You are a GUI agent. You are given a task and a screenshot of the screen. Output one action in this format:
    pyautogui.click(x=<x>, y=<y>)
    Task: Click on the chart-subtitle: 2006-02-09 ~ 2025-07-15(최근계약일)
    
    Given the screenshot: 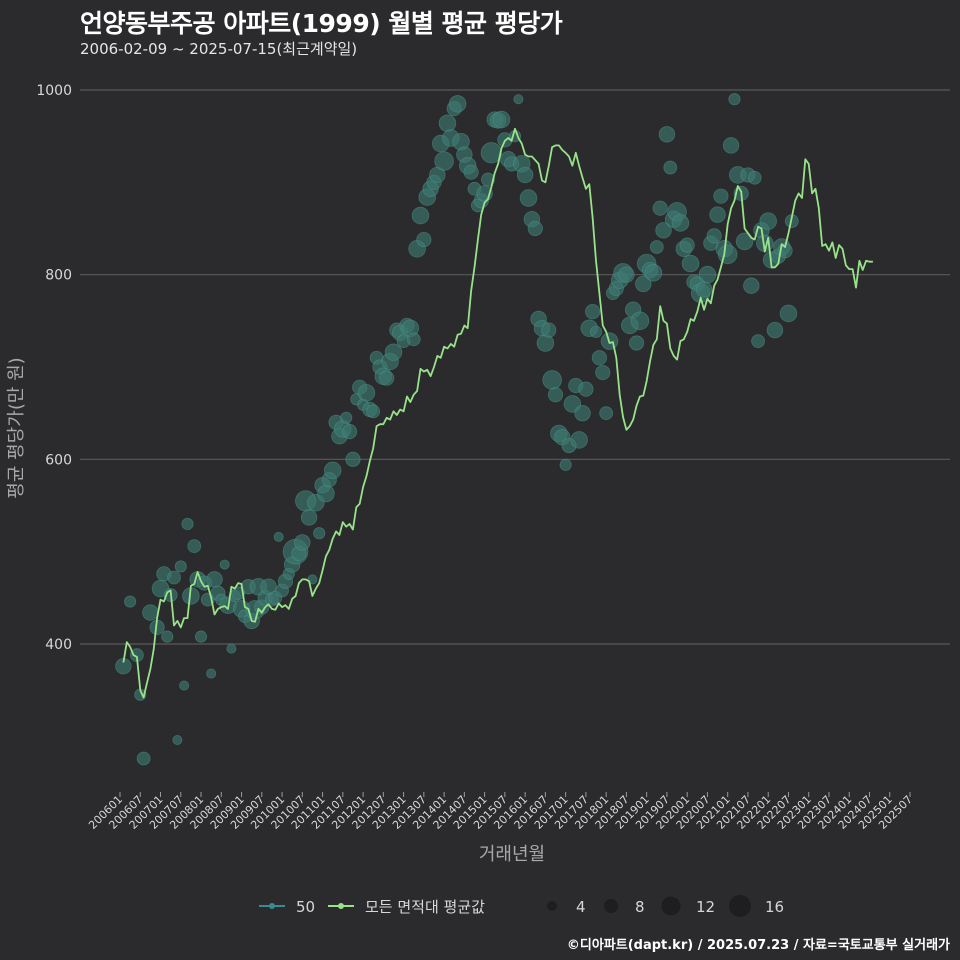 What is the action you would take?
    pyautogui.click(x=219, y=49)
    